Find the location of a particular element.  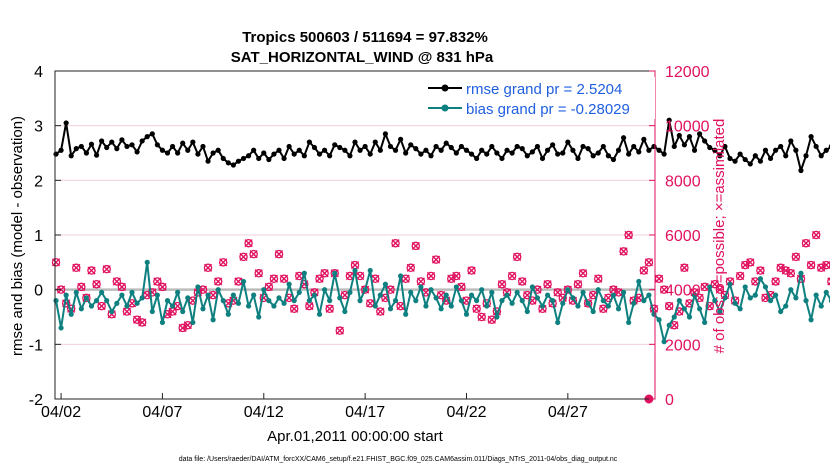

y-tick-label: 1 is located at coordinates (38, 236).